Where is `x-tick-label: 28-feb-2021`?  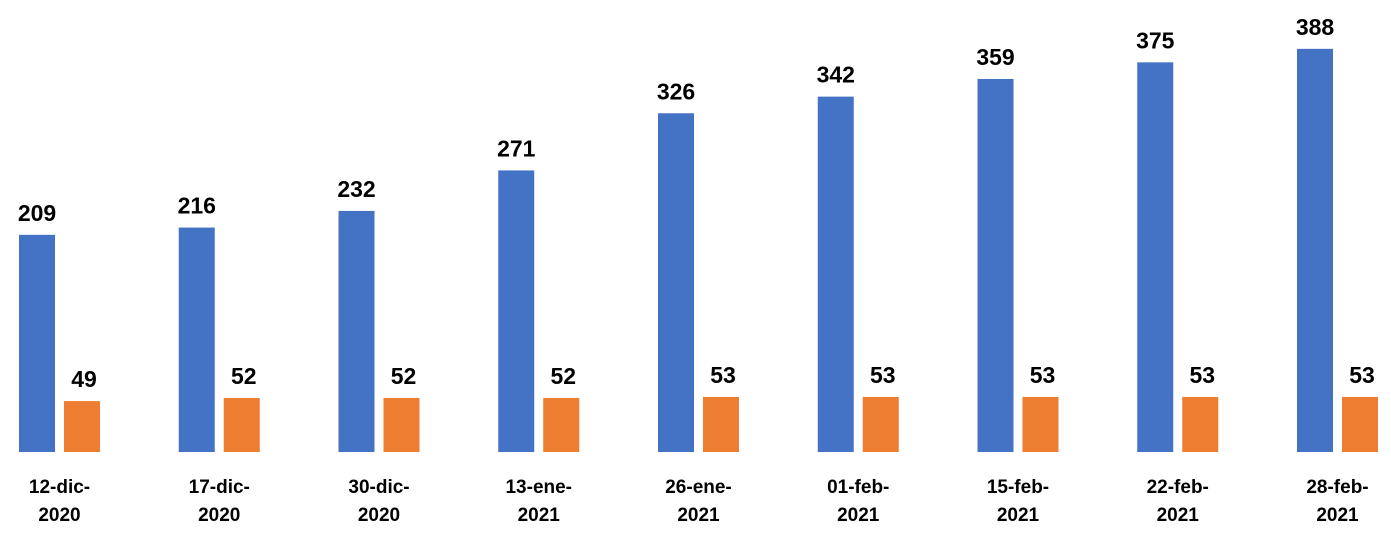 x-tick-label: 28-feb-2021 is located at coordinates (1337, 501).